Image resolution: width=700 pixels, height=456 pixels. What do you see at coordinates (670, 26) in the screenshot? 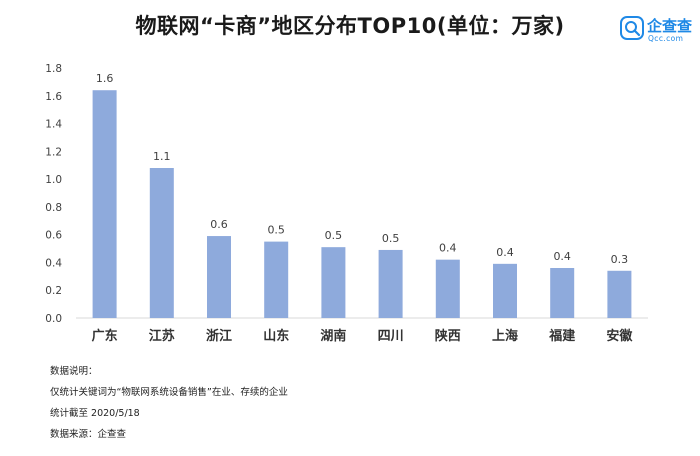
I see `logo-name: 企查查` at bounding box center [670, 26].